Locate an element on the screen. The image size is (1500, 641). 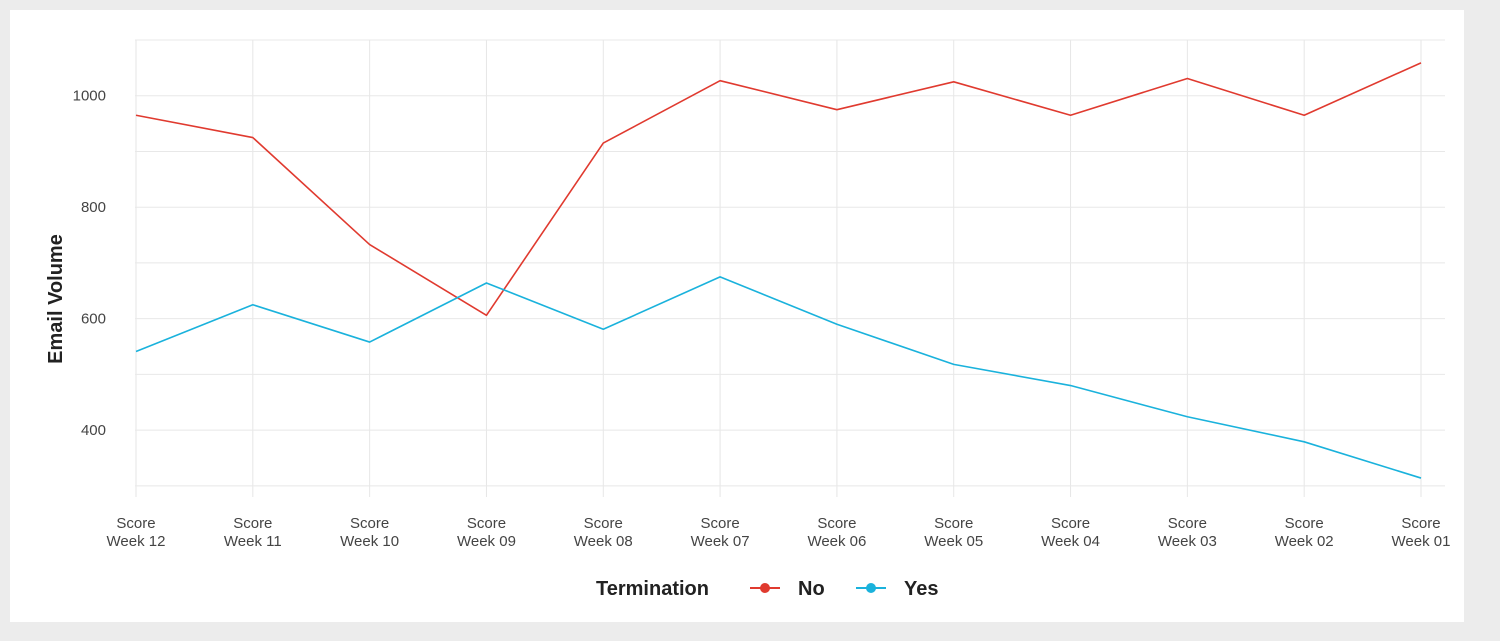
legend-title: Termination is located at coordinates (652, 589).